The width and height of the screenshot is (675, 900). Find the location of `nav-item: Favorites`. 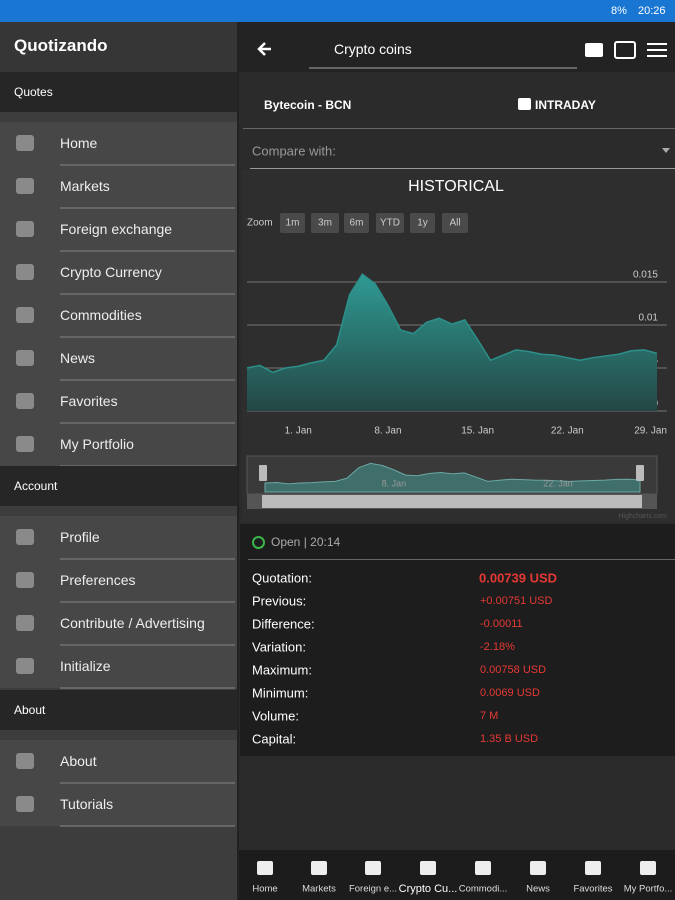

nav-item: Favorites is located at coordinates (593, 889).